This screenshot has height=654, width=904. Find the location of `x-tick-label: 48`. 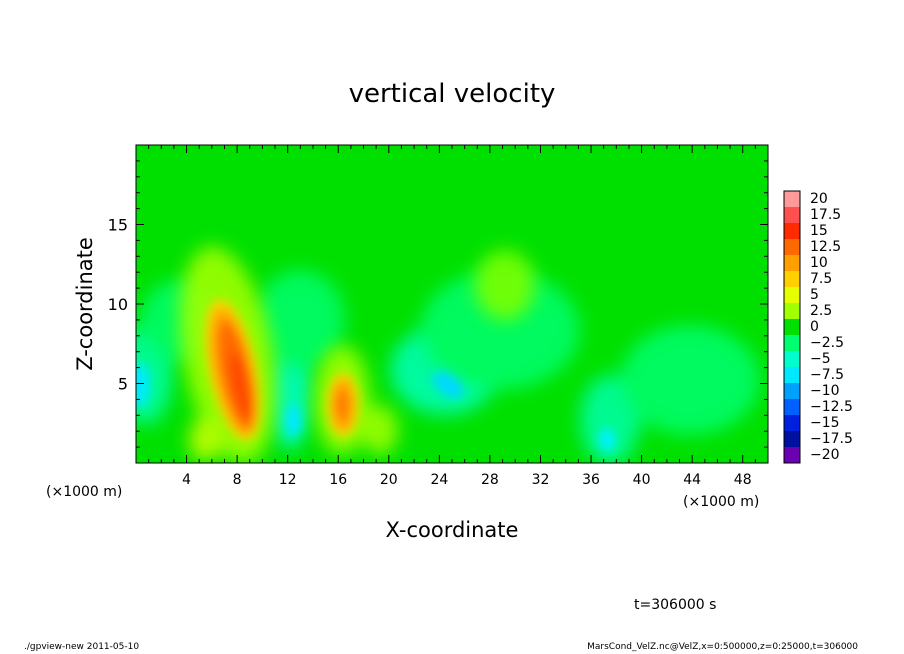

x-tick-label: 48 is located at coordinates (743, 480).